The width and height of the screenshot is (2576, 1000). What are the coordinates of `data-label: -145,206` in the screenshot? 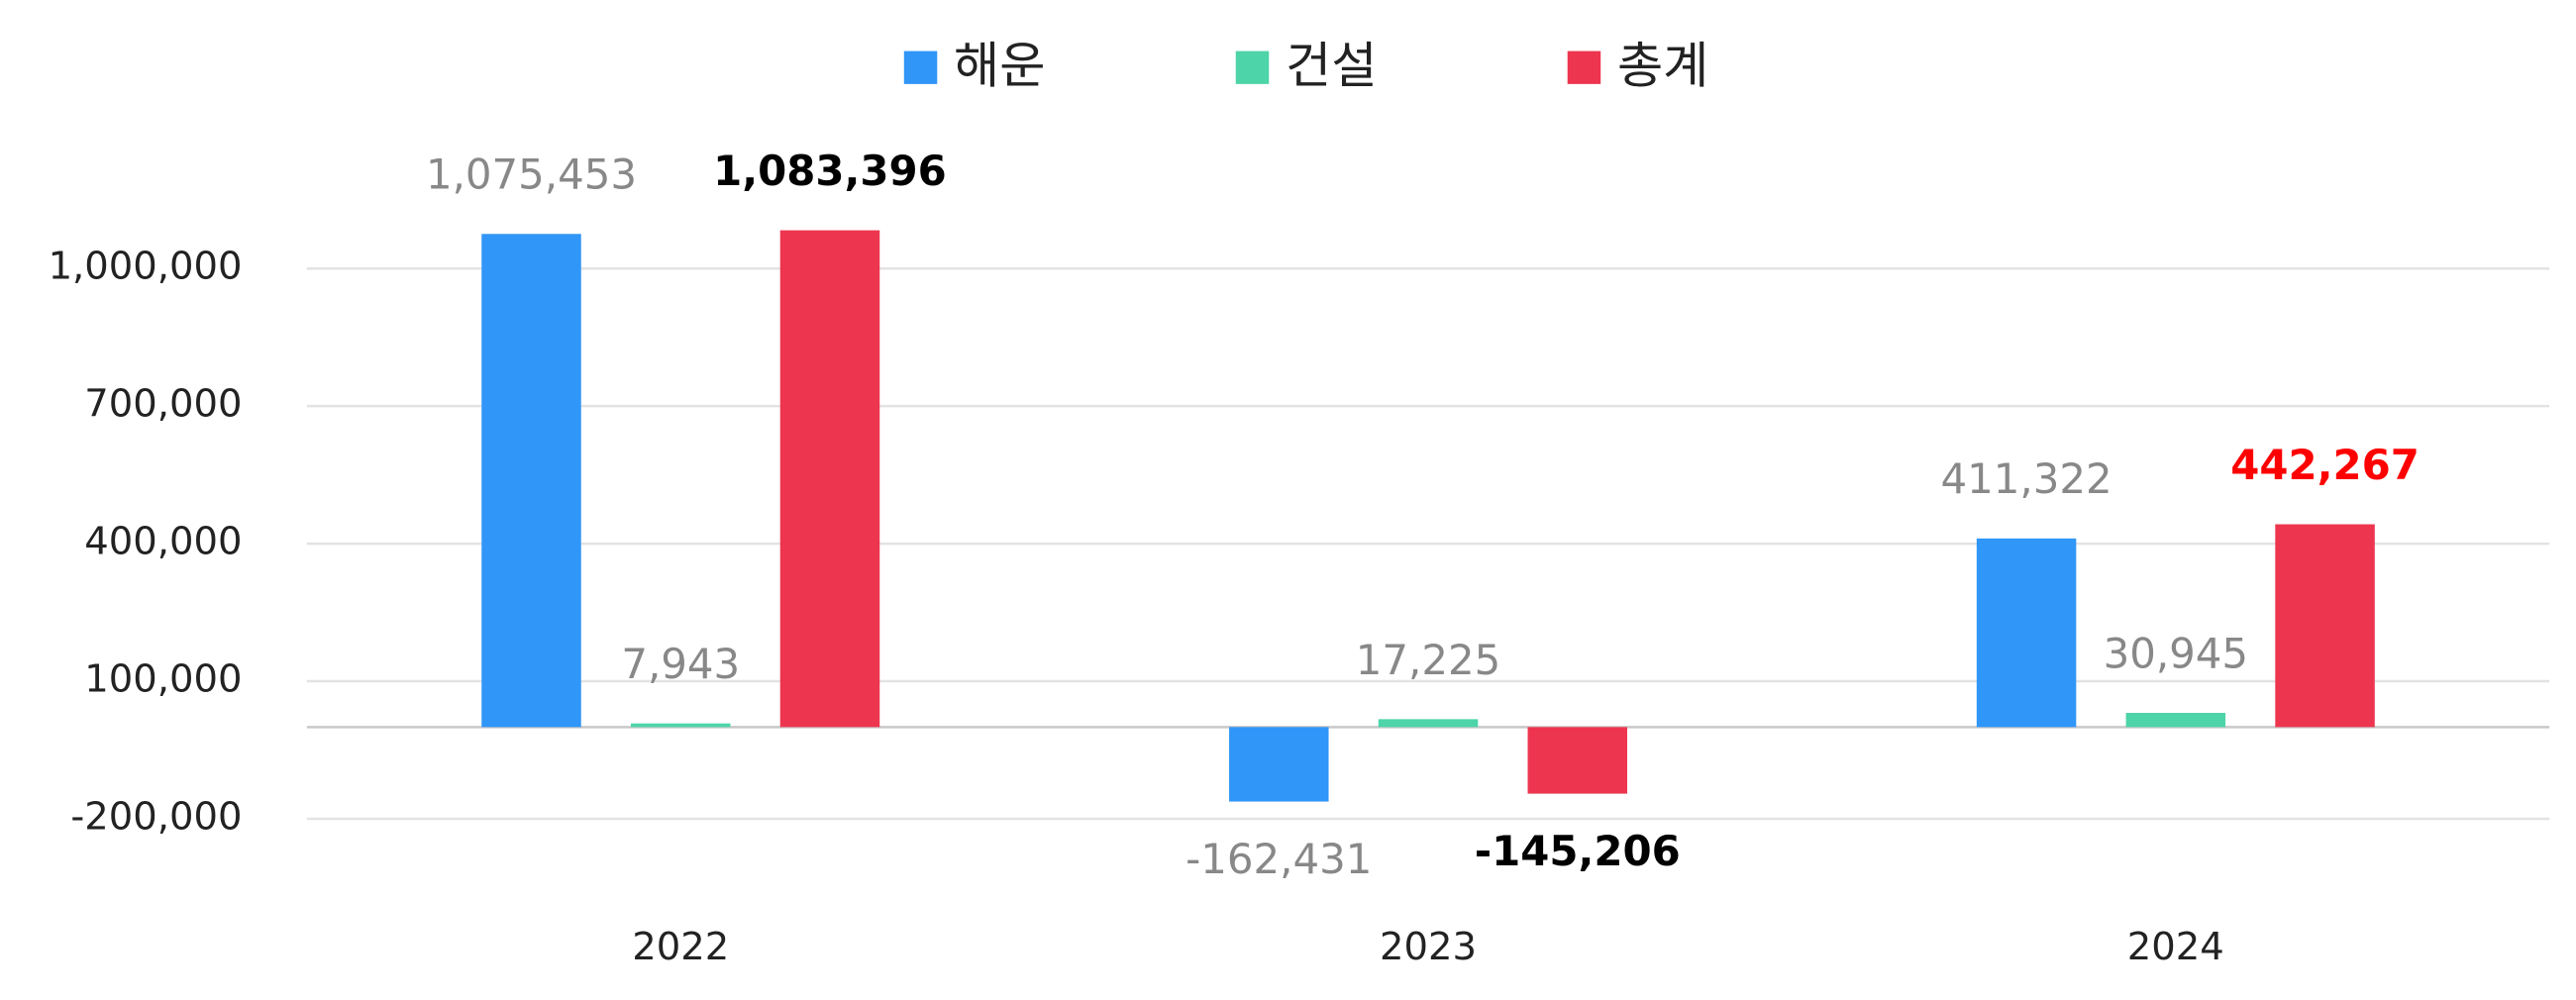 It's located at (1578, 851).